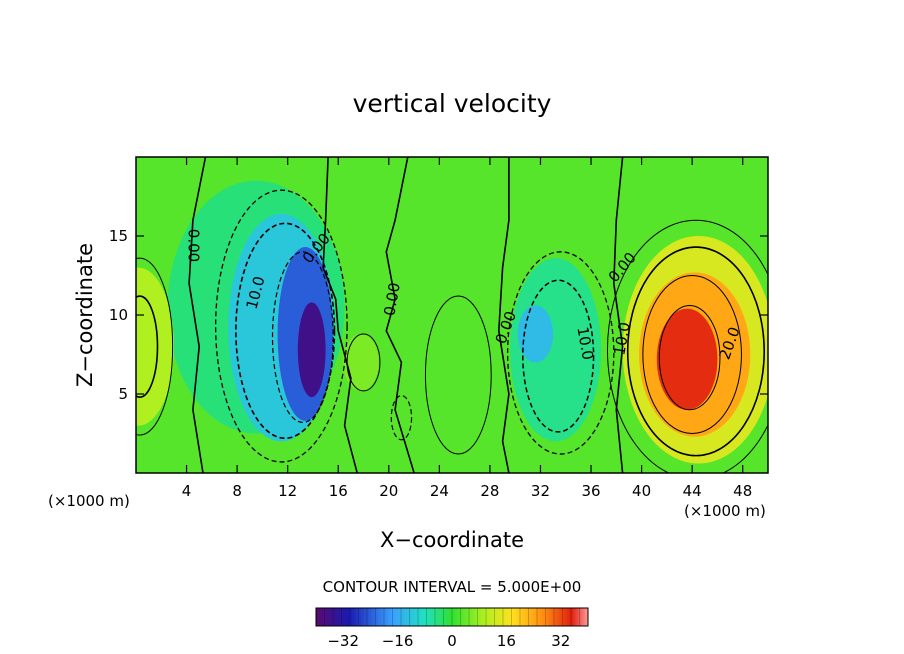 This screenshot has height=654, width=904. I want to click on x-tick-label: 12, so click(287, 491).